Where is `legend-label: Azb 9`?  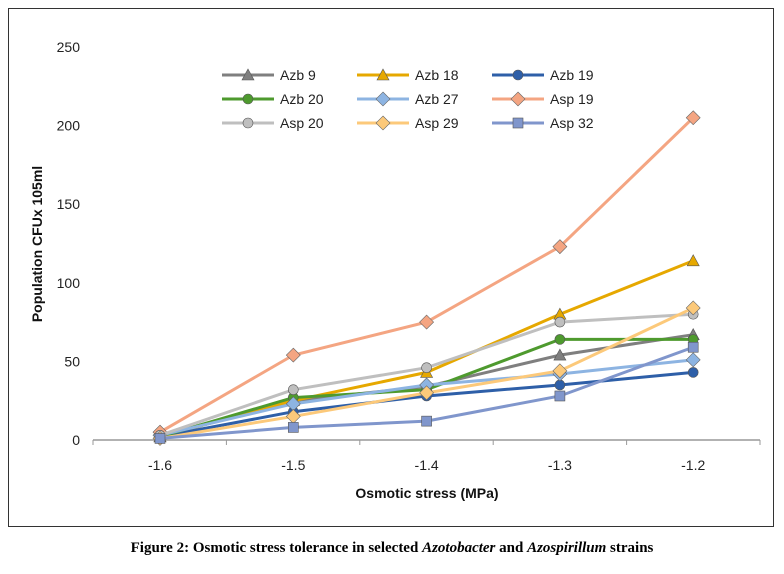
legend-label: Azb 9 is located at coordinates (298, 75).